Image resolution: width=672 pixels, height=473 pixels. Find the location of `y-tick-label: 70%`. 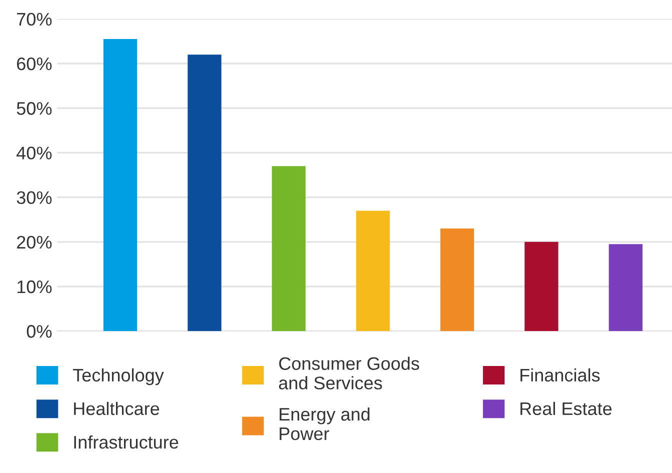

y-tick-label: 70% is located at coordinates (34, 19).